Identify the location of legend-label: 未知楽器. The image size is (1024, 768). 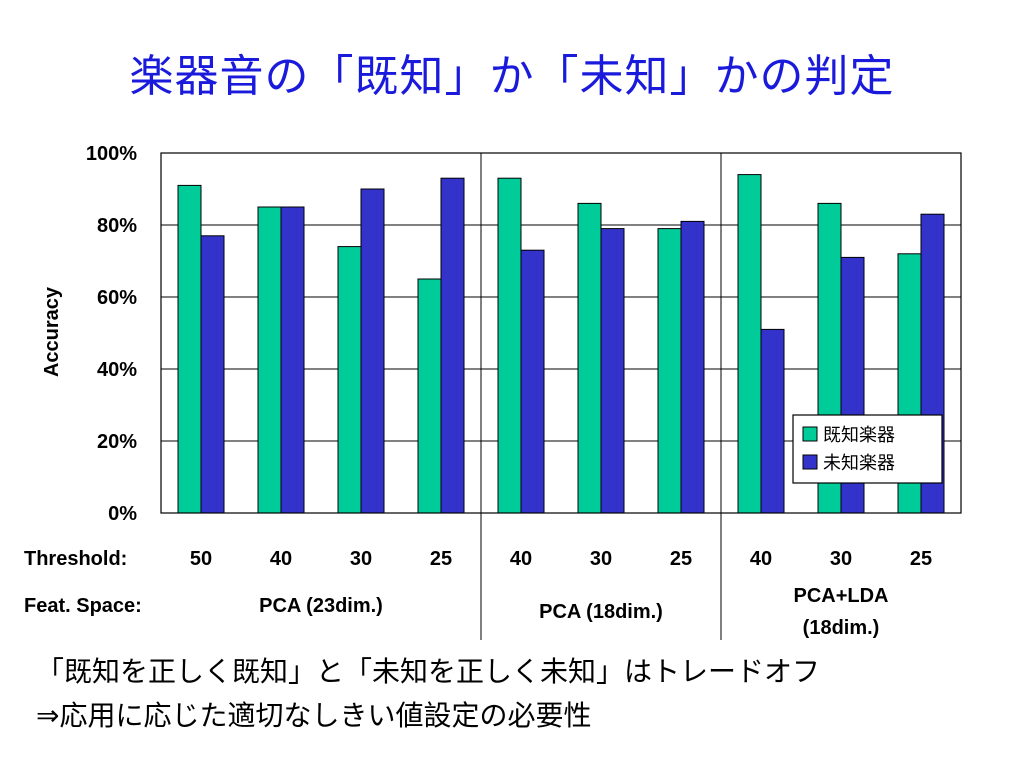
(859, 463).